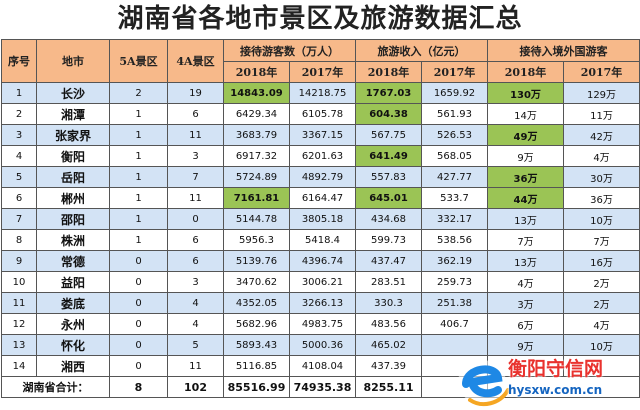  Describe the element at coordinates (454, 303) in the screenshot. I see `cell-income-2017: 251.38` at that location.